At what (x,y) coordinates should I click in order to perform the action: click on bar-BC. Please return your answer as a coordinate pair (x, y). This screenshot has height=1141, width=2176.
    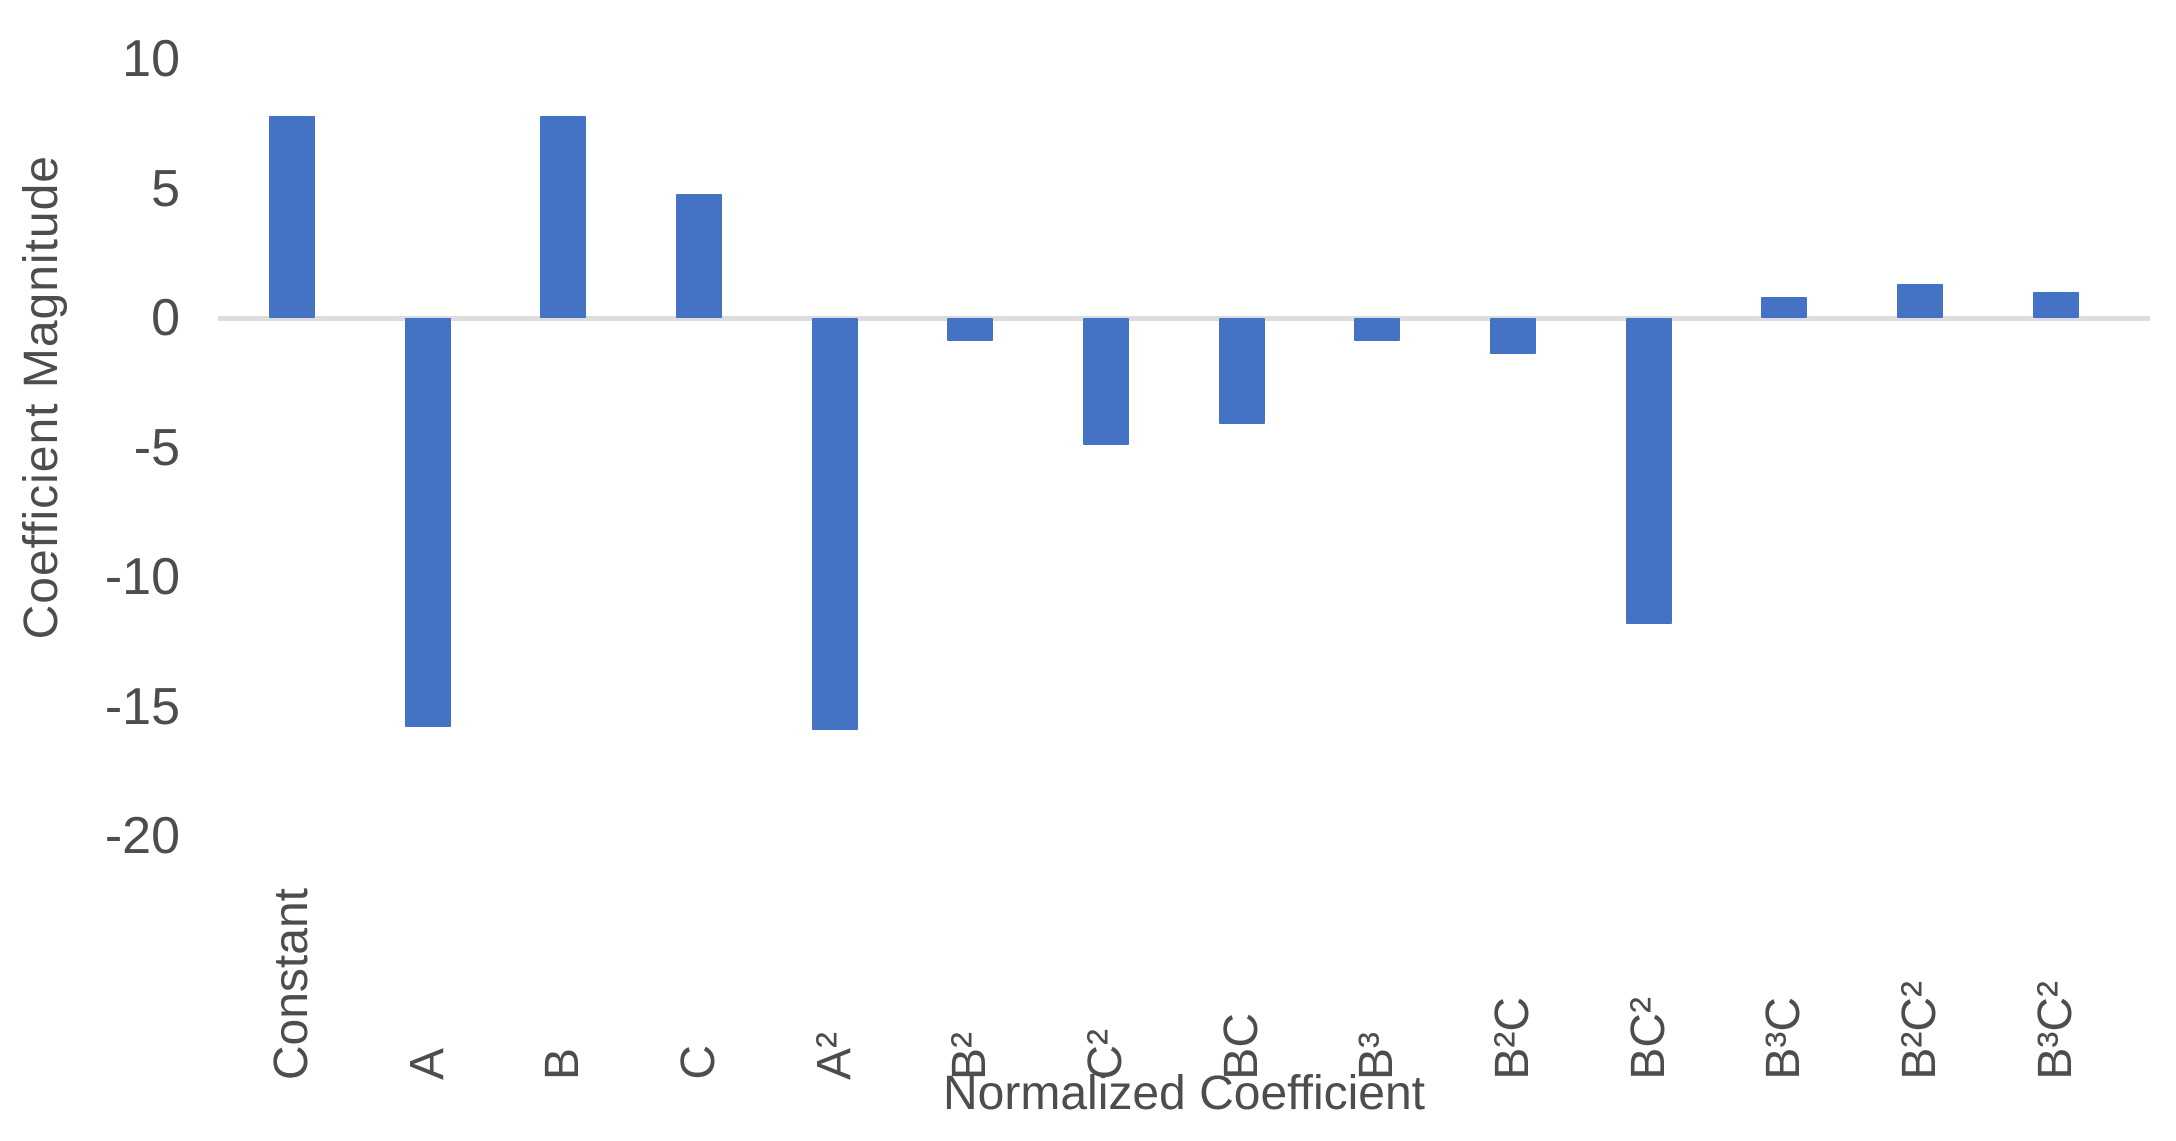
    Looking at the image, I should click on (1241, 371).